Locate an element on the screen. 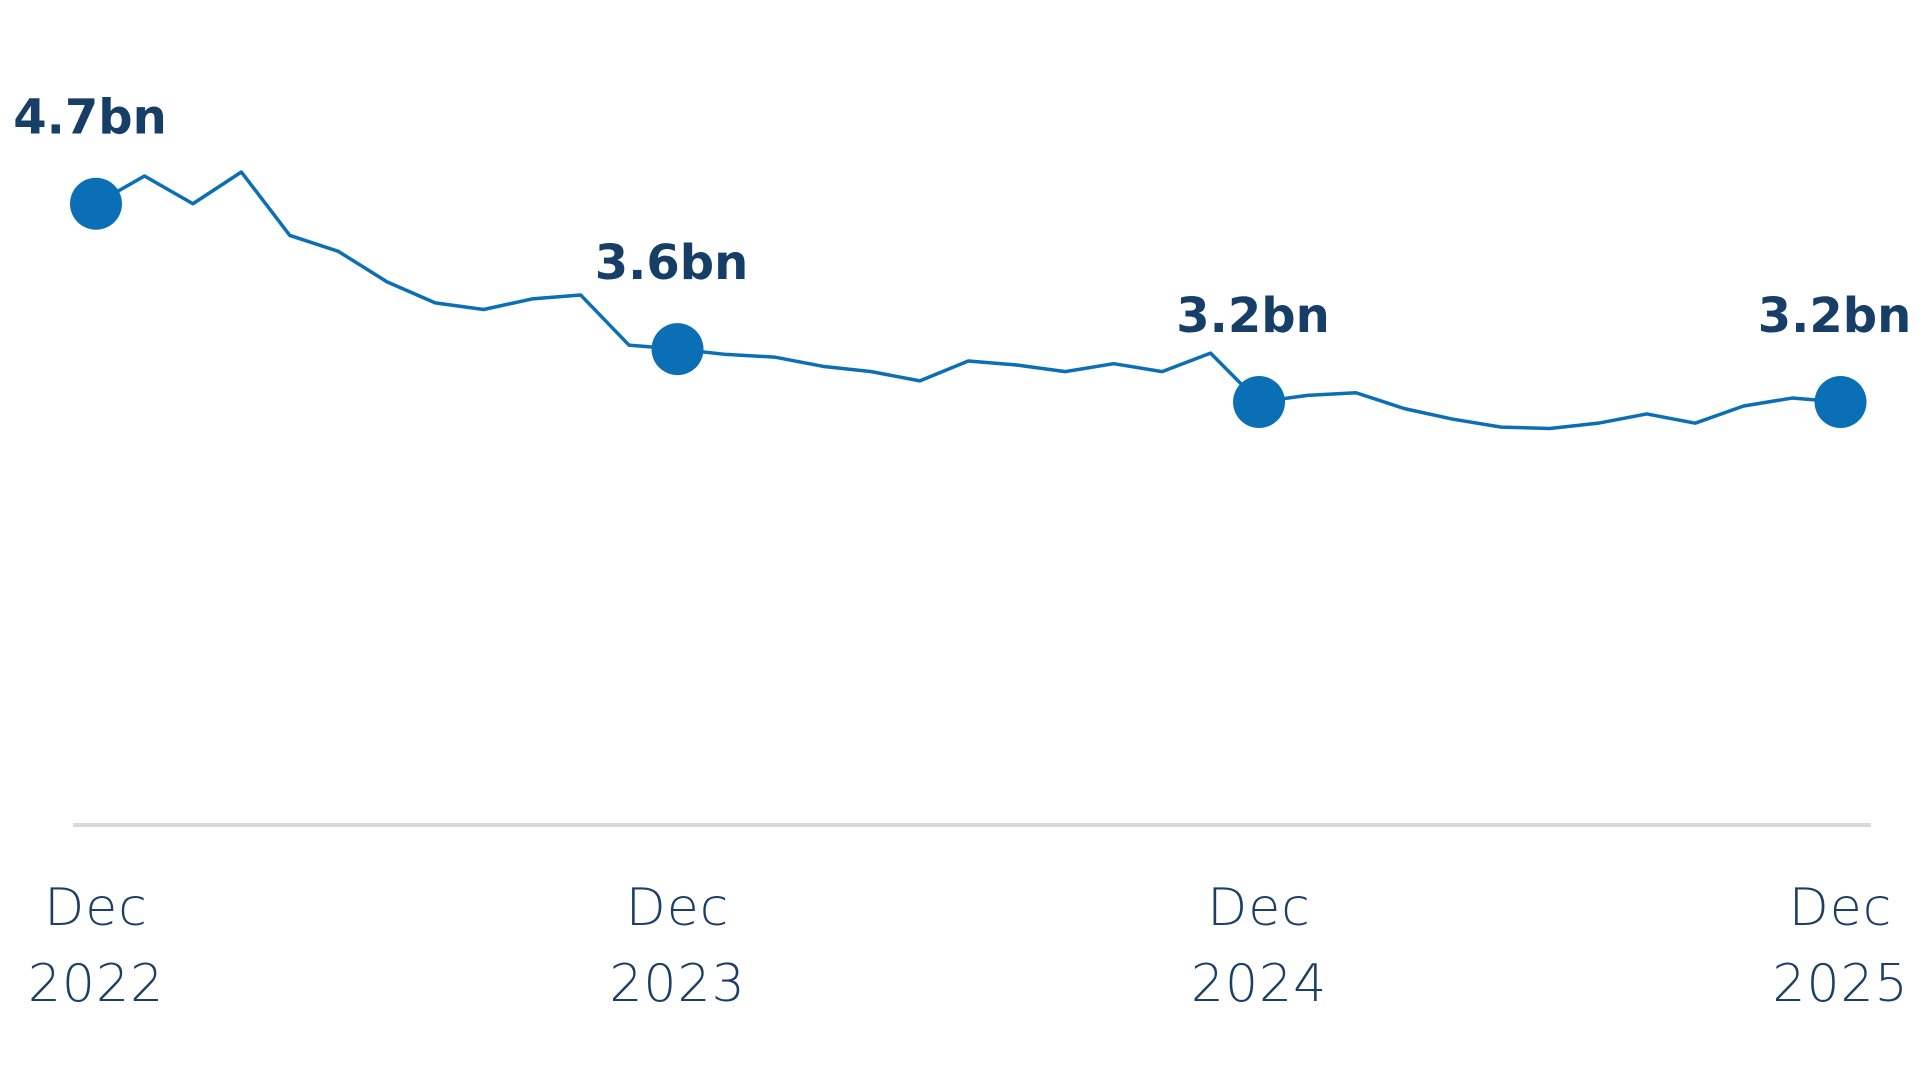  x-tick-label: Dec 2024 is located at coordinates (1259, 946).